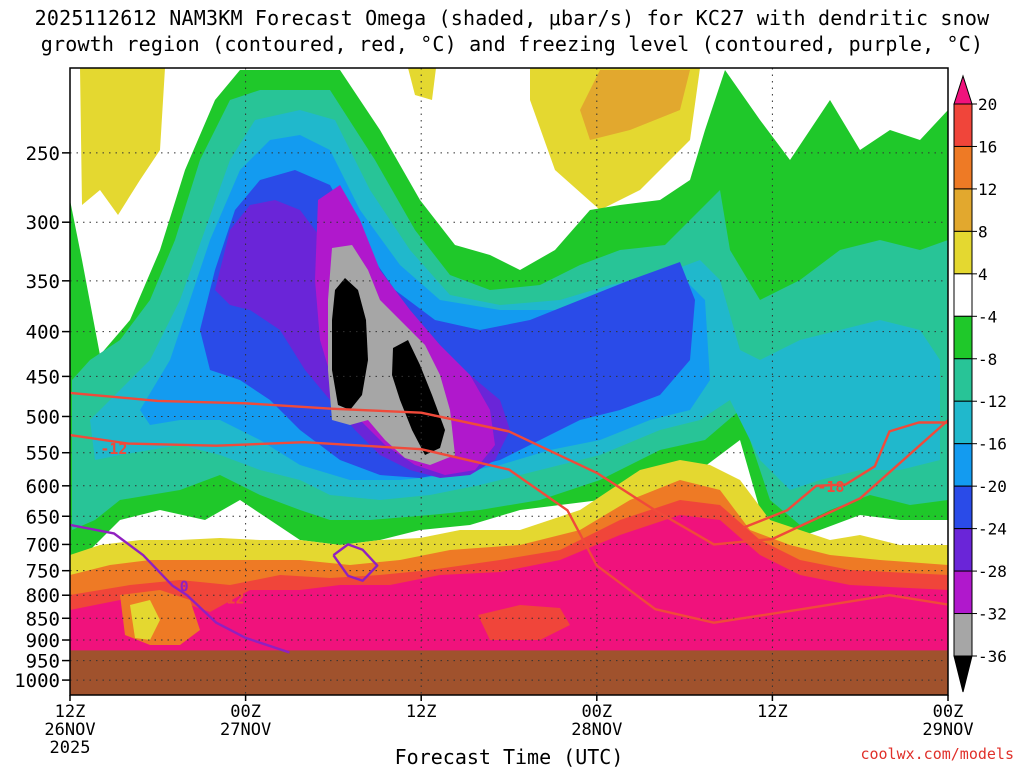  I want to click on red-patch-low, so click(524, 622).